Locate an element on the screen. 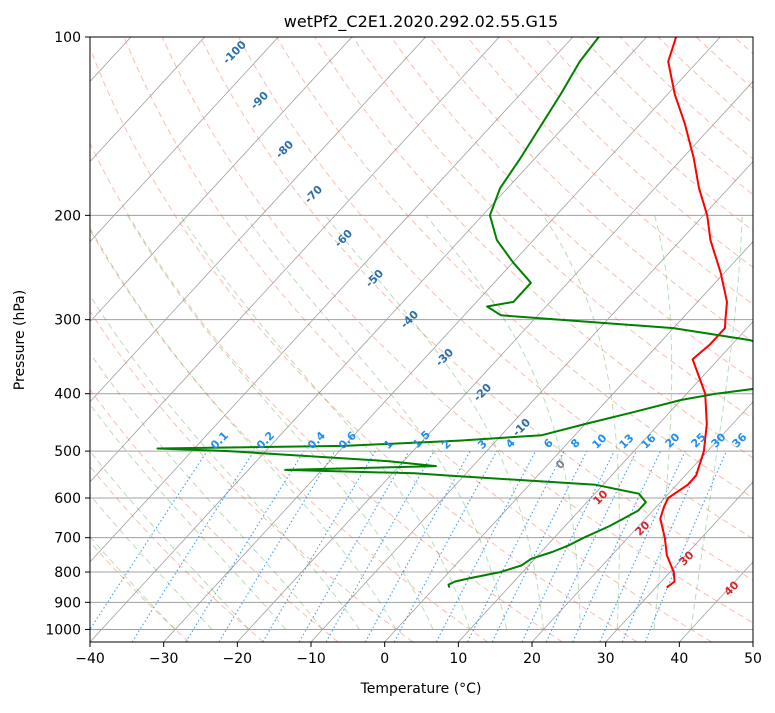 The width and height of the screenshot is (775, 713). y-tick-label: 100 is located at coordinates (67, 38).